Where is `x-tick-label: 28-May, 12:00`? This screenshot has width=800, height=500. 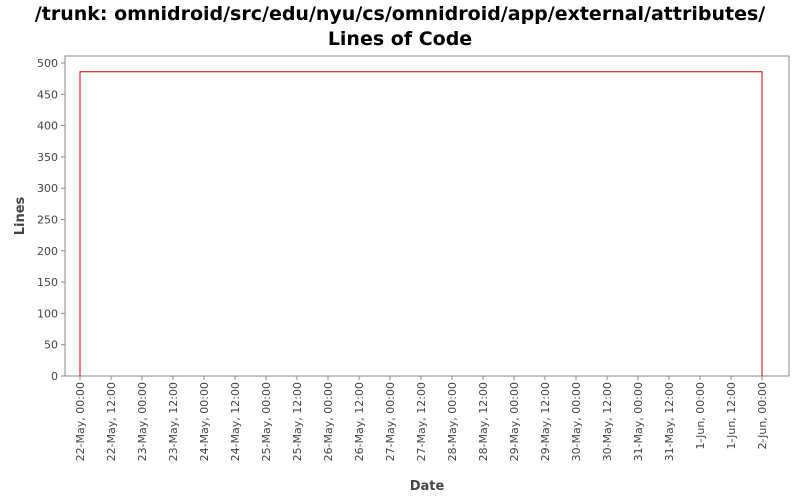
x-tick-label: 28-May, 12:00 is located at coordinates (483, 421).